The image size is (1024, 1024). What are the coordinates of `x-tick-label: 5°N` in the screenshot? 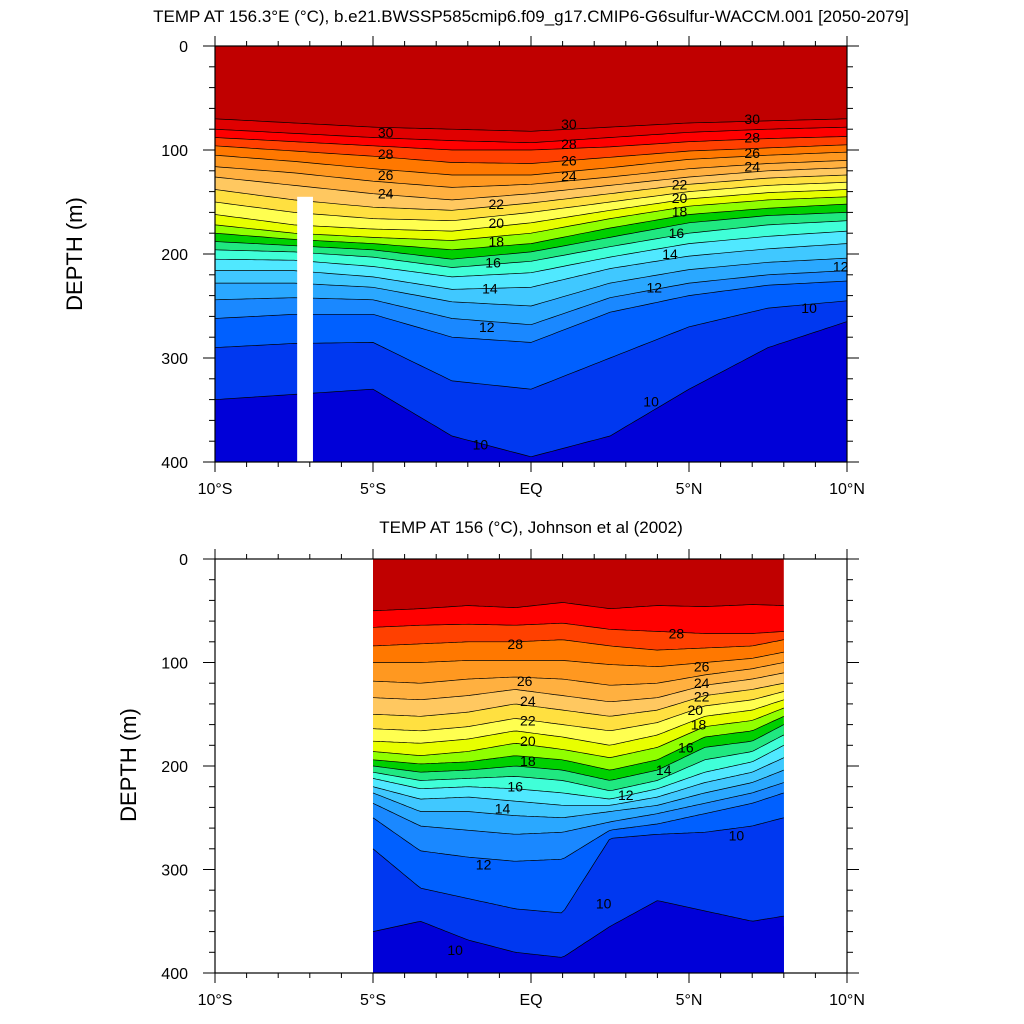 It's located at (689, 489).